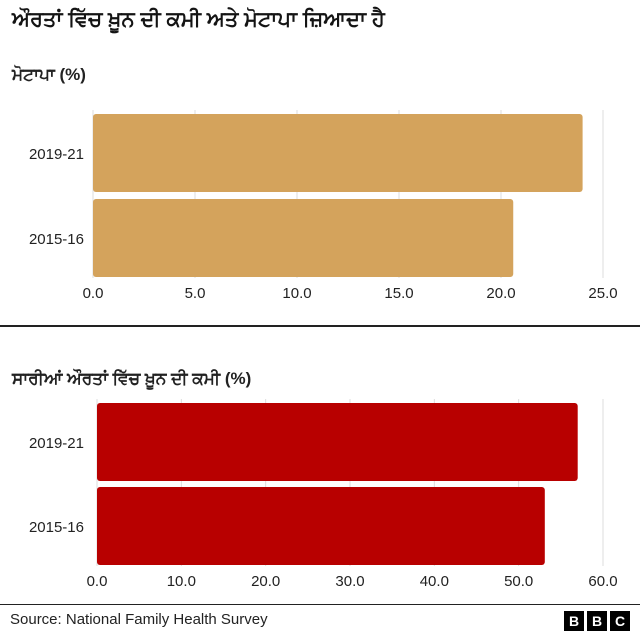 This screenshot has width=640, height=640. Describe the element at coordinates (48, 74) in the screenshot. I see `obesity-chart-title: ਮੋਟਾਪਾ (%)` at that location.